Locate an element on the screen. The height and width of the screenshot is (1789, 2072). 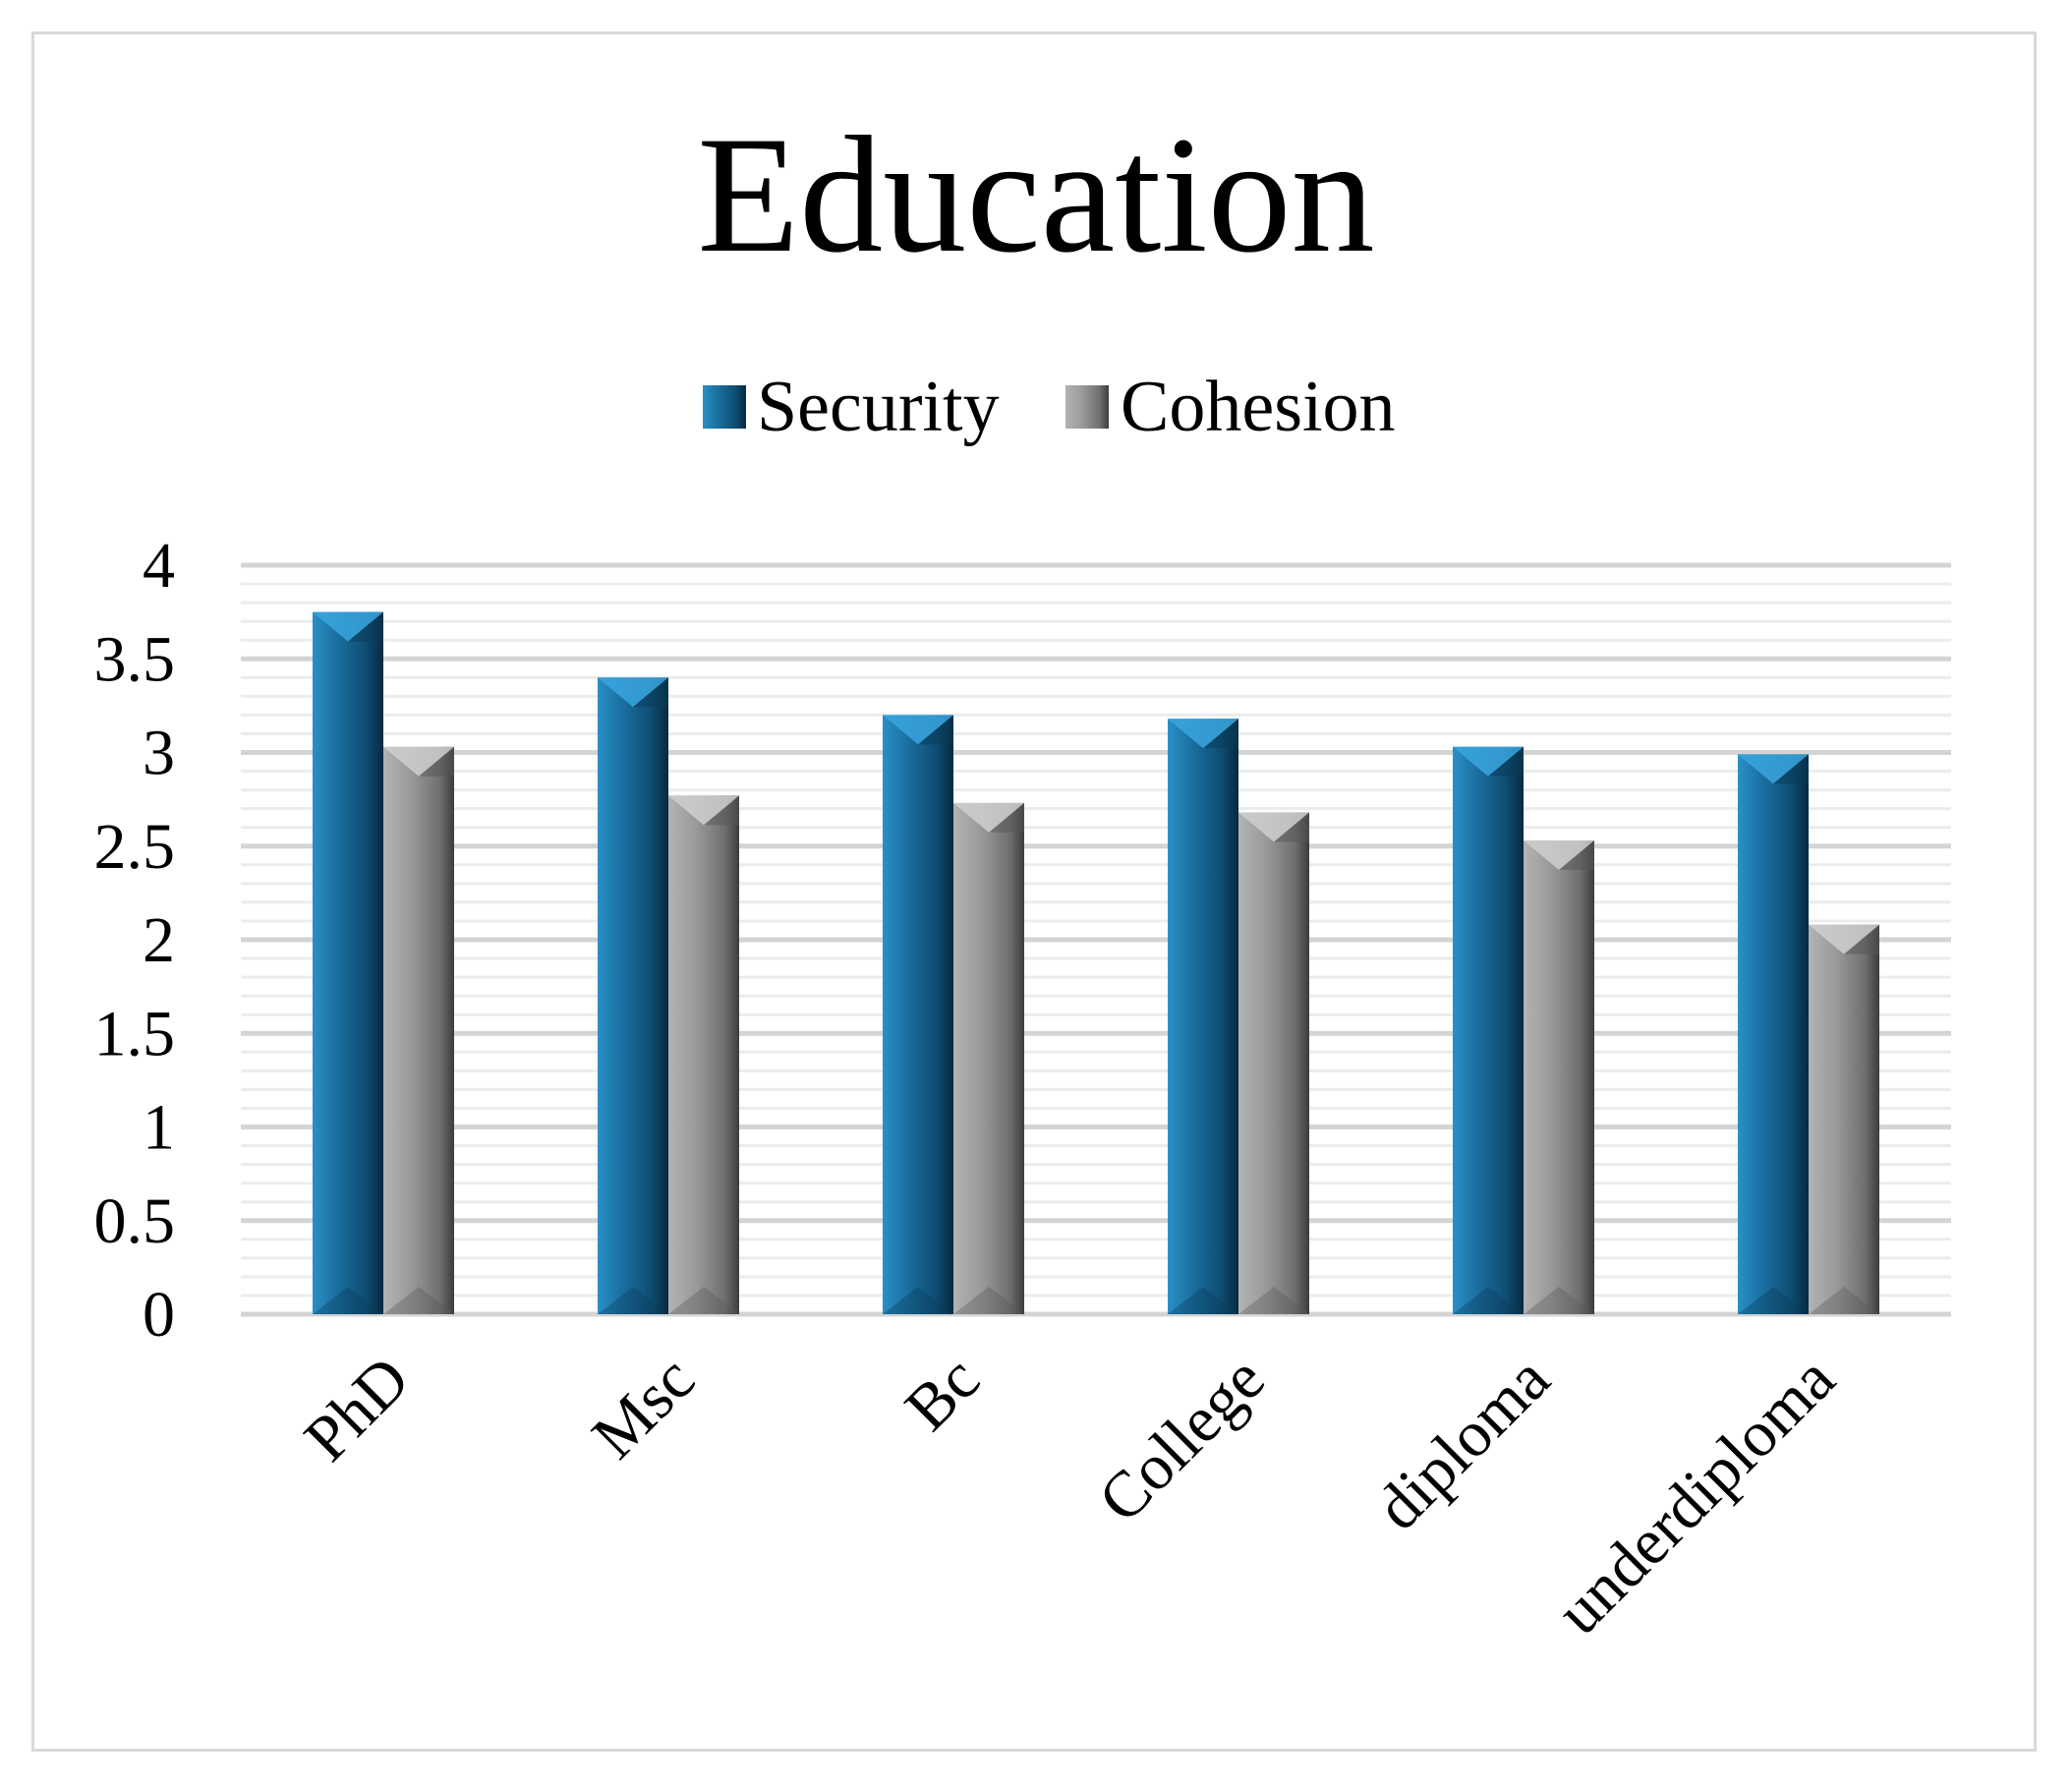
y-tick-label: 1.5 is located at coordinates (135, 1033).